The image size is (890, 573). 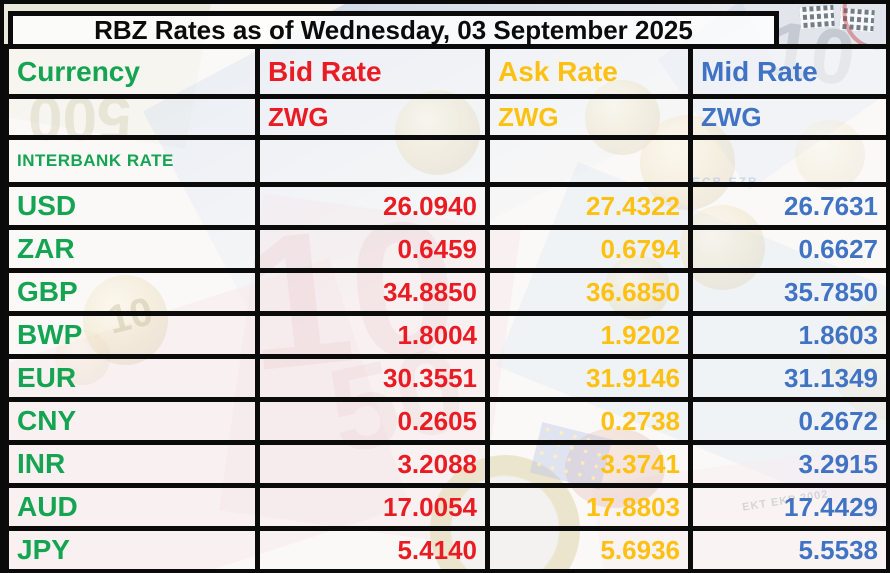 I want to click on rate-row-inr: INR 3.2088 3.3741 3.2915, so click(x=447, y=464).